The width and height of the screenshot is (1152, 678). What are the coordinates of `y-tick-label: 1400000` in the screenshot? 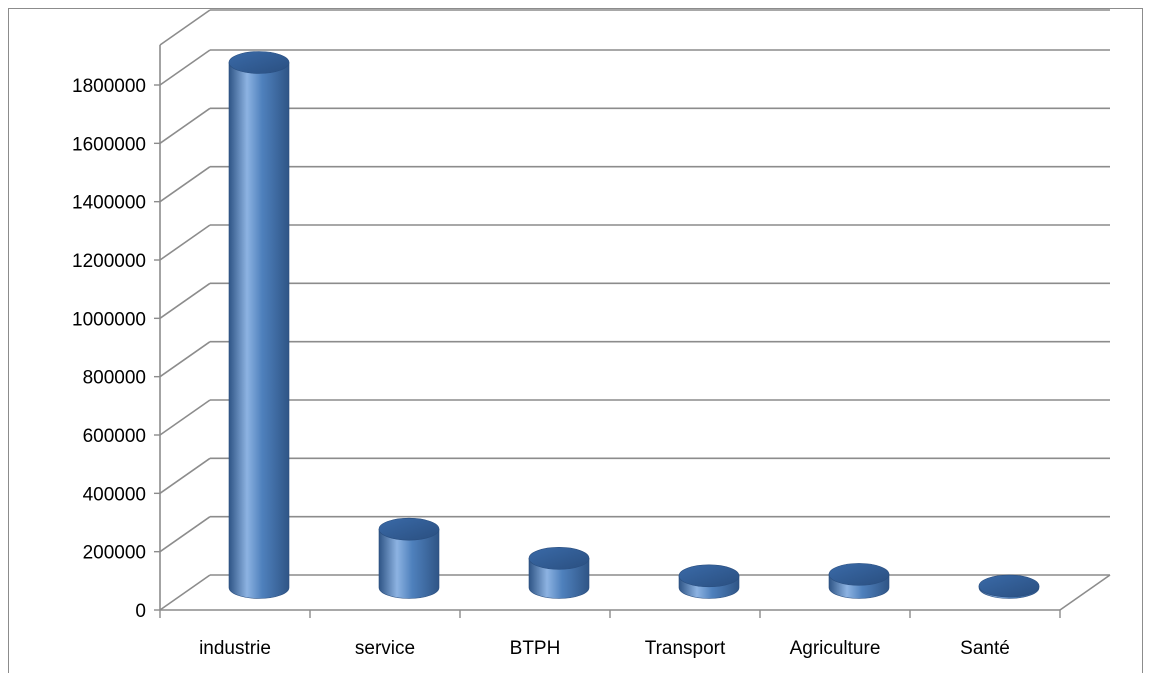 It's located at (109, 203).